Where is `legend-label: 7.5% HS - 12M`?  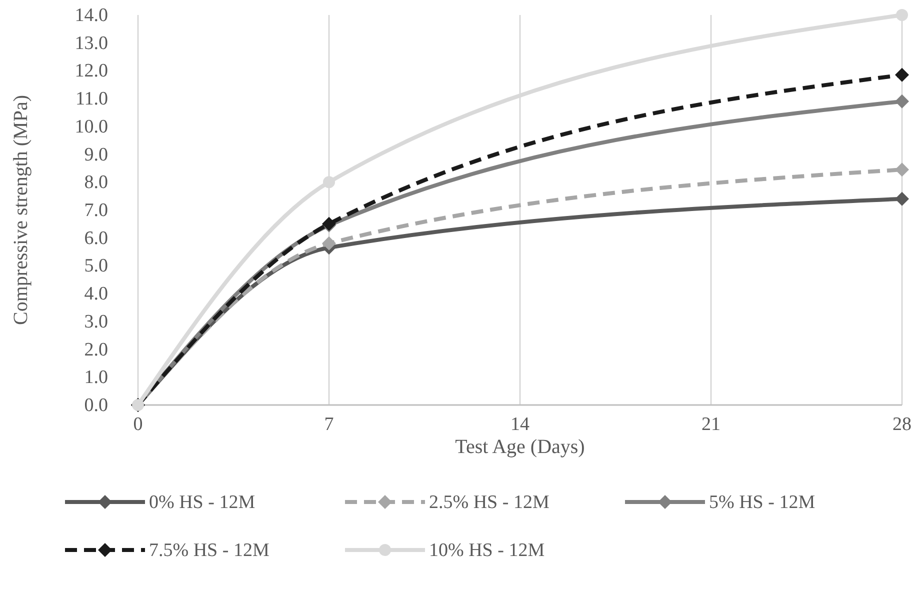 legend-label: 7.5% HS - 12M is located at coordinates (209, 550).